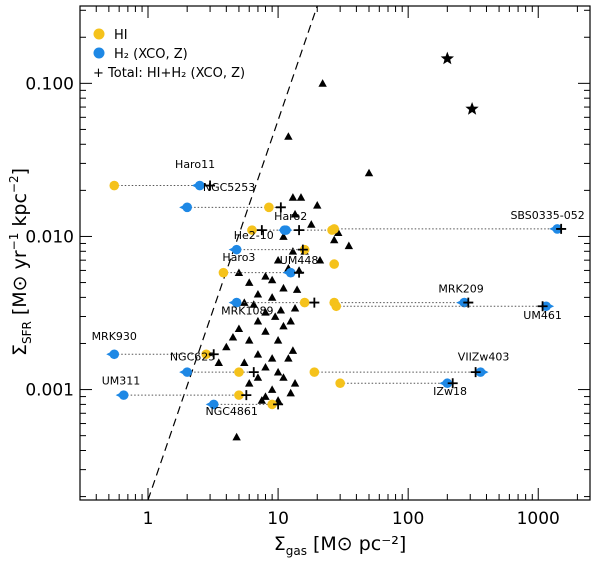 The height and width of the screenshot is (563, 600). Describe the element at coordinates (114, 336) in the screenshot. I see `galaxy-label: MRK930` at that location.